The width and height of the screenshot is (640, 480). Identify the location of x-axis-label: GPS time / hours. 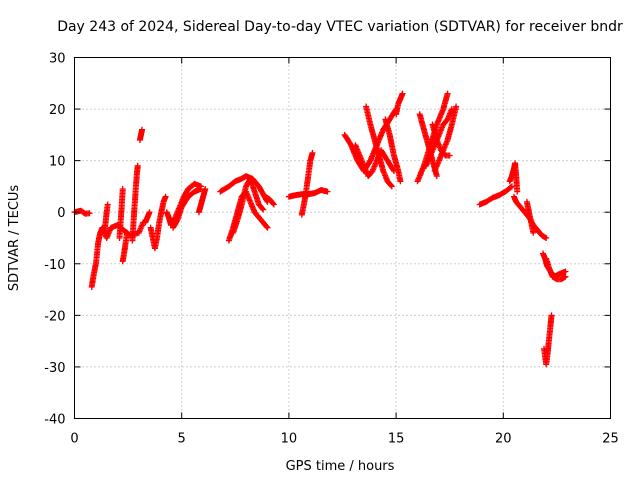
(340, 466).